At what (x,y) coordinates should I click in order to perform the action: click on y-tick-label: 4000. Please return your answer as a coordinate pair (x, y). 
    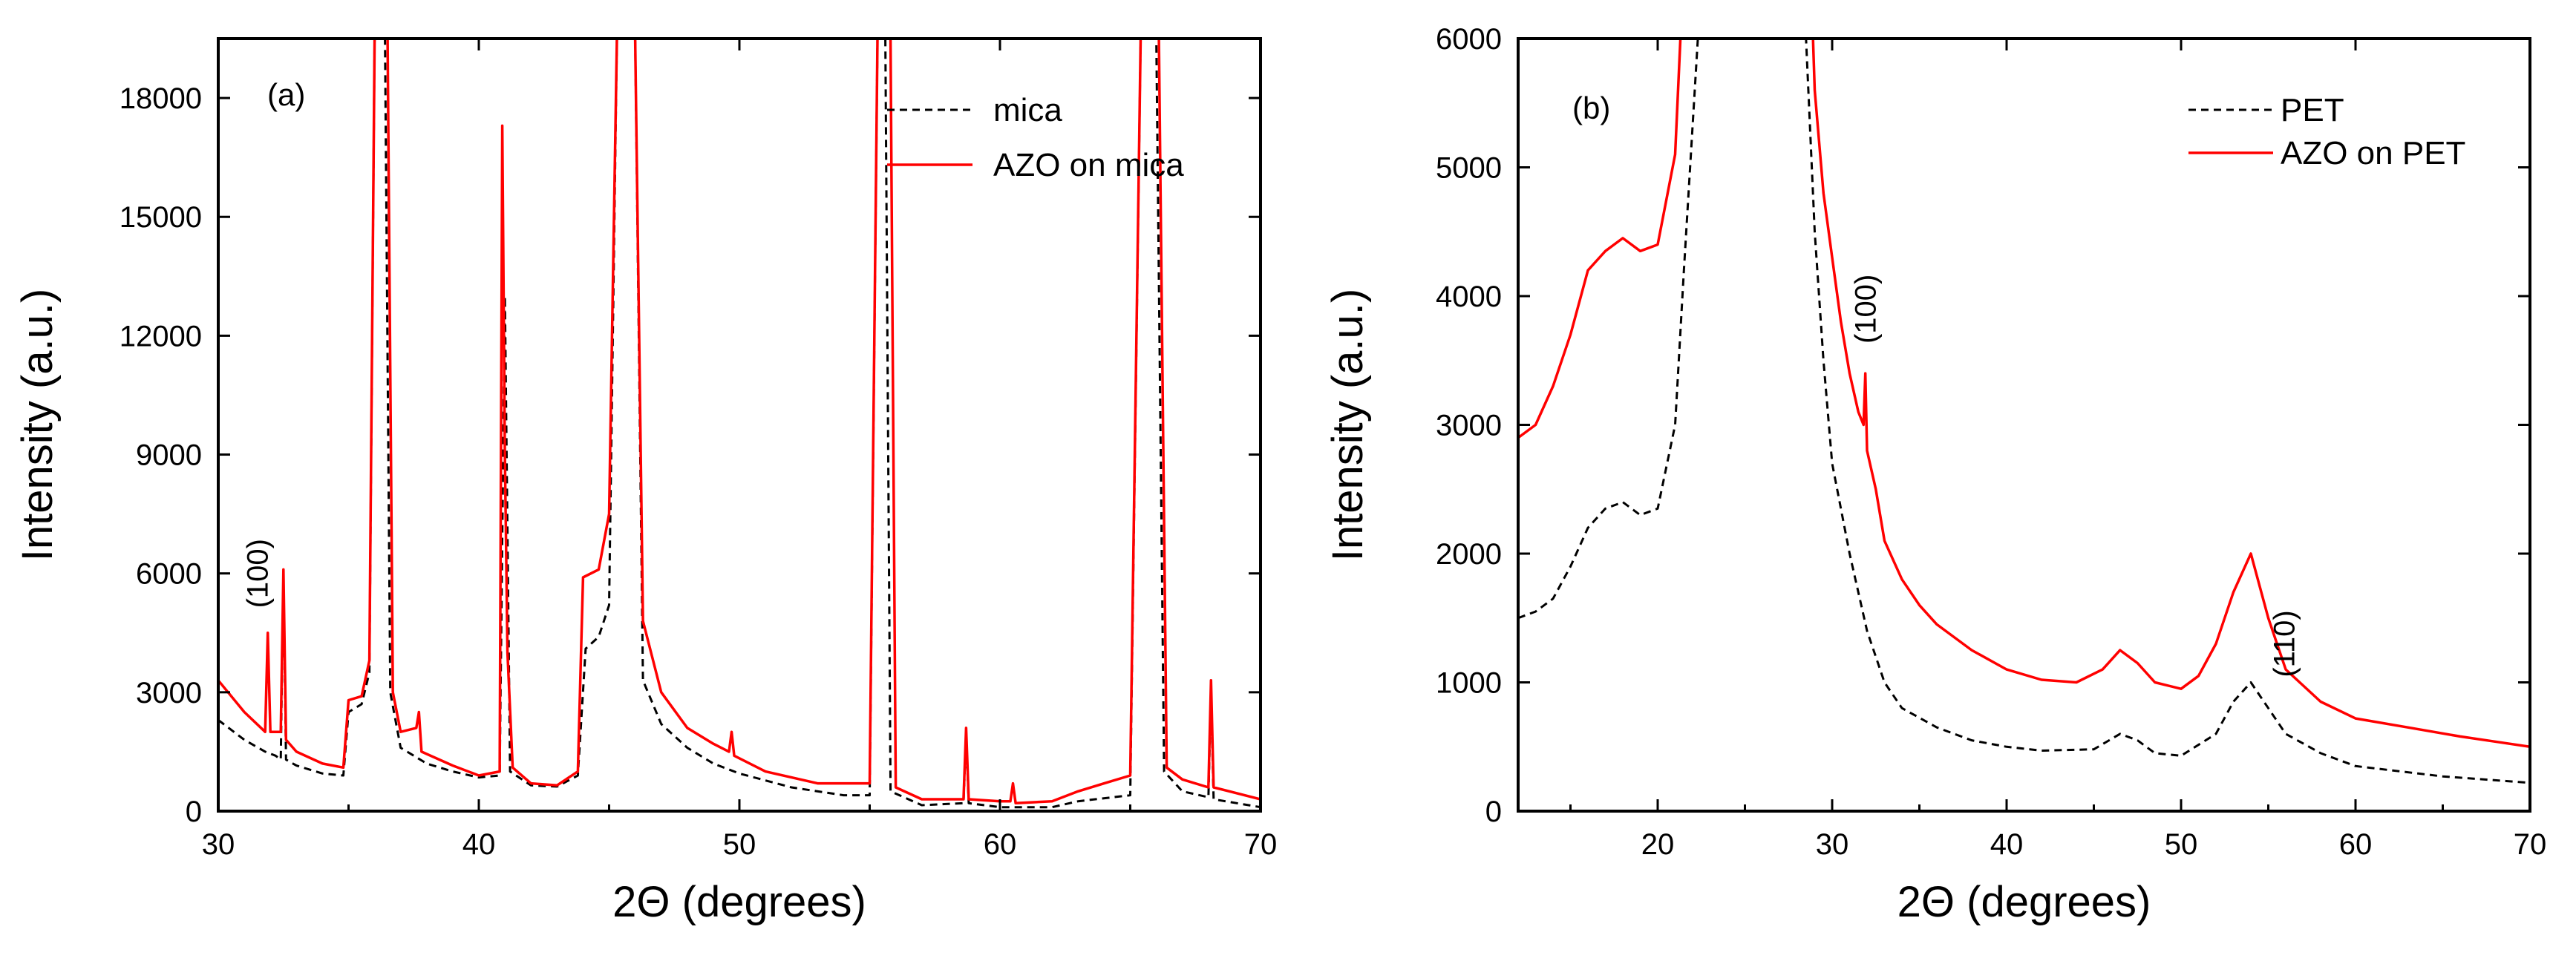
    Looking at the image, I should click on (1469, 297).